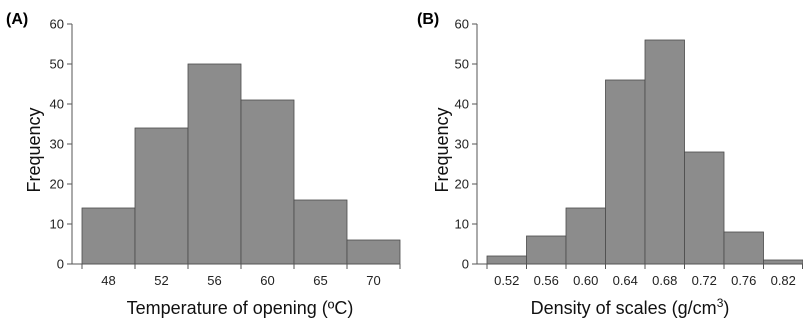  I want to click on panel-a-x-tick-label: 70, so click(373, 280).